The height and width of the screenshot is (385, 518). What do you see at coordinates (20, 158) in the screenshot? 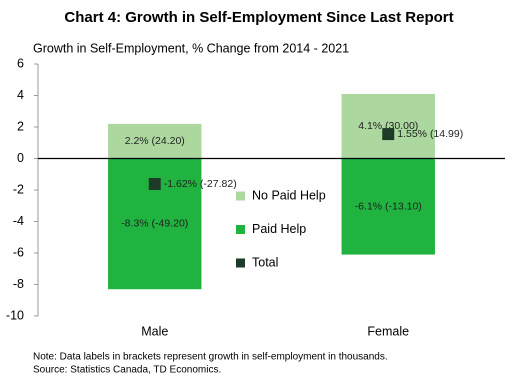
I see `y-tick-label: 0` at bounding box center [20, 158].